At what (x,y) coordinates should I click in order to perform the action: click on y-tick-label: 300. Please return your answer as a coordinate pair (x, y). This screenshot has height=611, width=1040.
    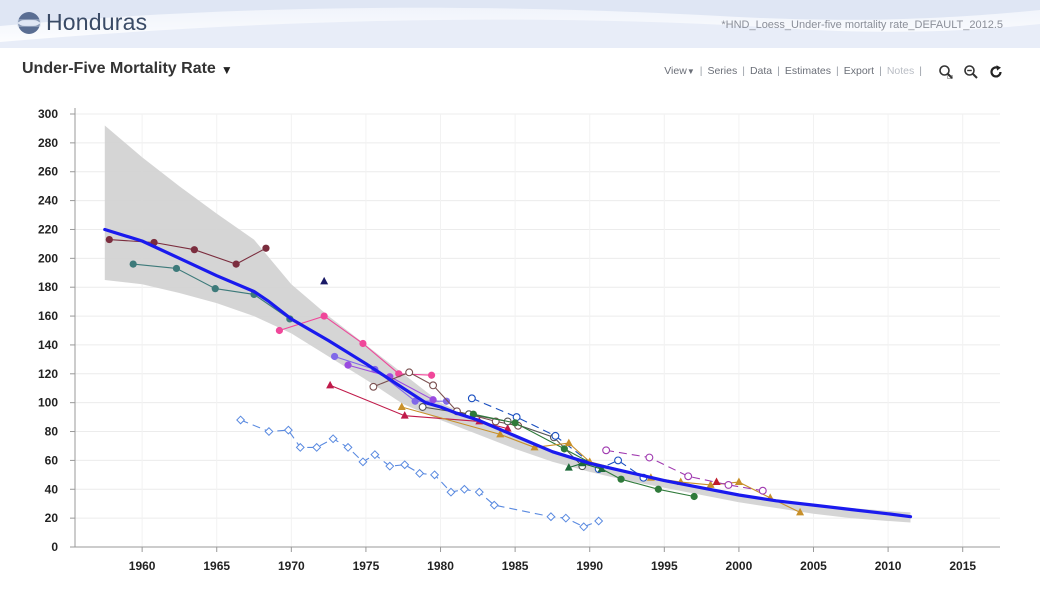
    Looking at the image, I should click on (48, 114).